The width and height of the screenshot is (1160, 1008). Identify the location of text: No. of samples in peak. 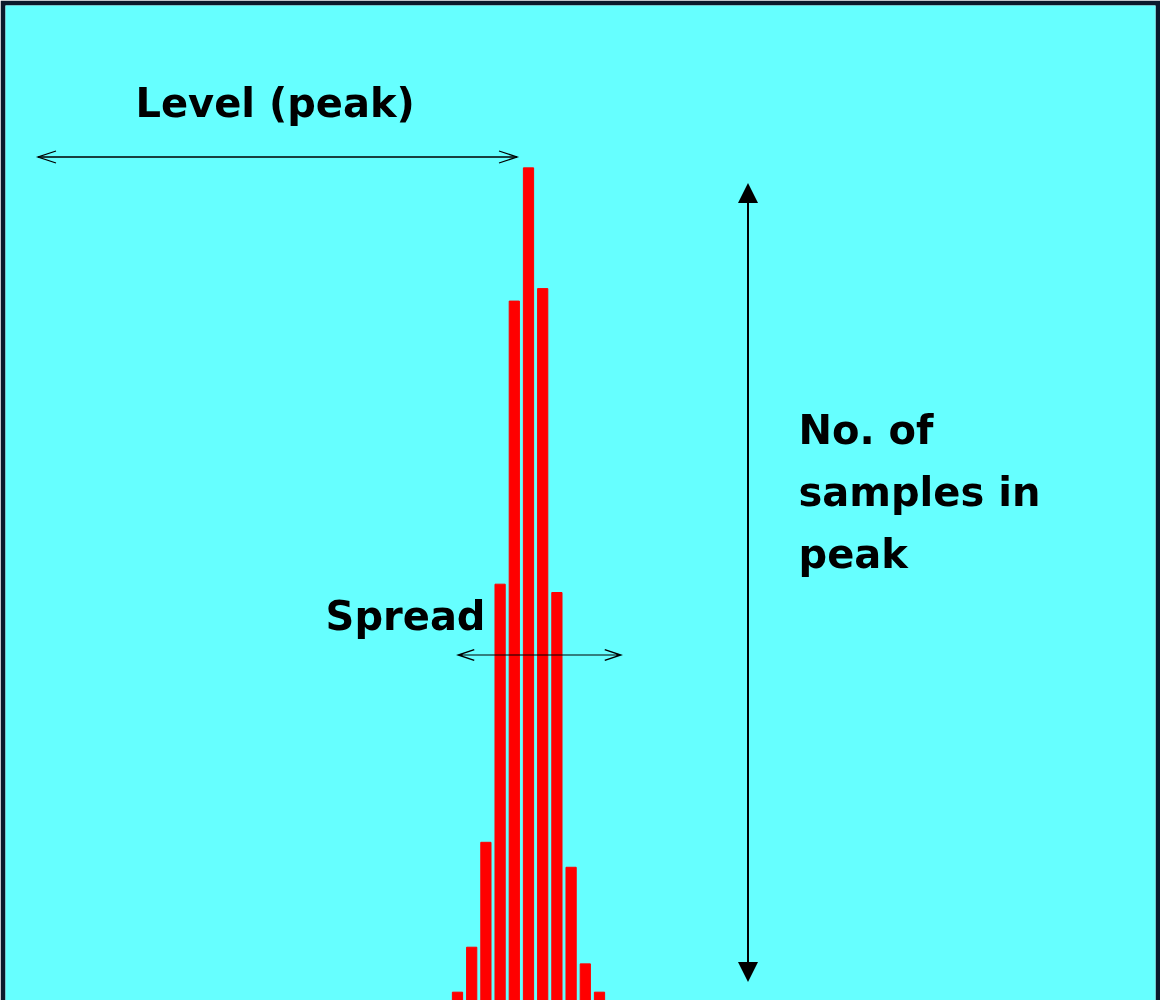
(919, 491).